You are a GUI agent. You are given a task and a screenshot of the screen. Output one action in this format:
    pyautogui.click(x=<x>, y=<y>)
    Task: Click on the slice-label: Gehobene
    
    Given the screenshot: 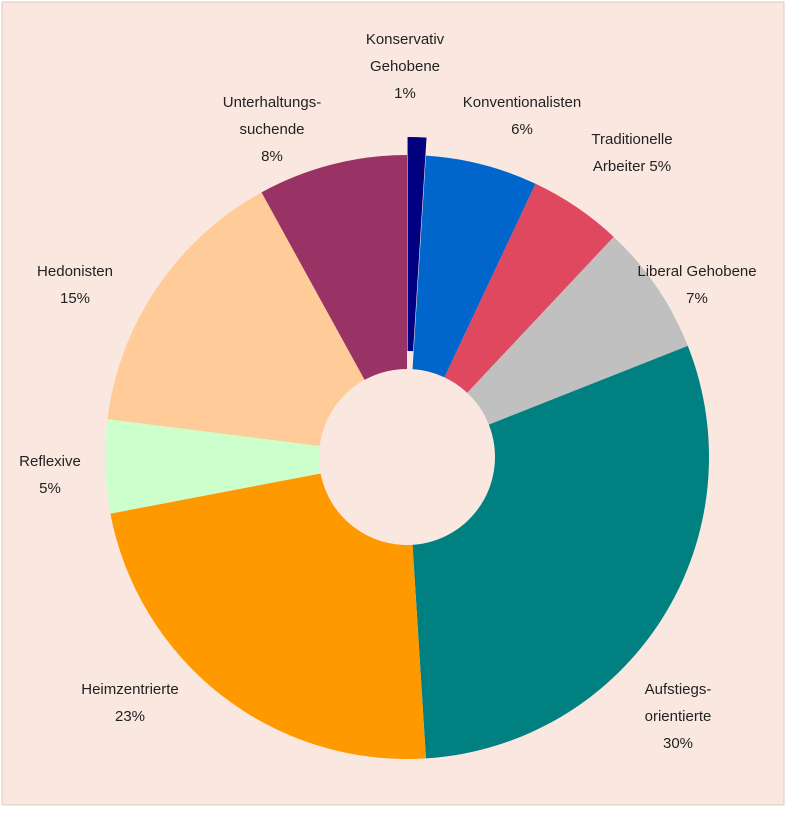 What is the action you would take?
    pyautogui.click(x=405, y=66)
    